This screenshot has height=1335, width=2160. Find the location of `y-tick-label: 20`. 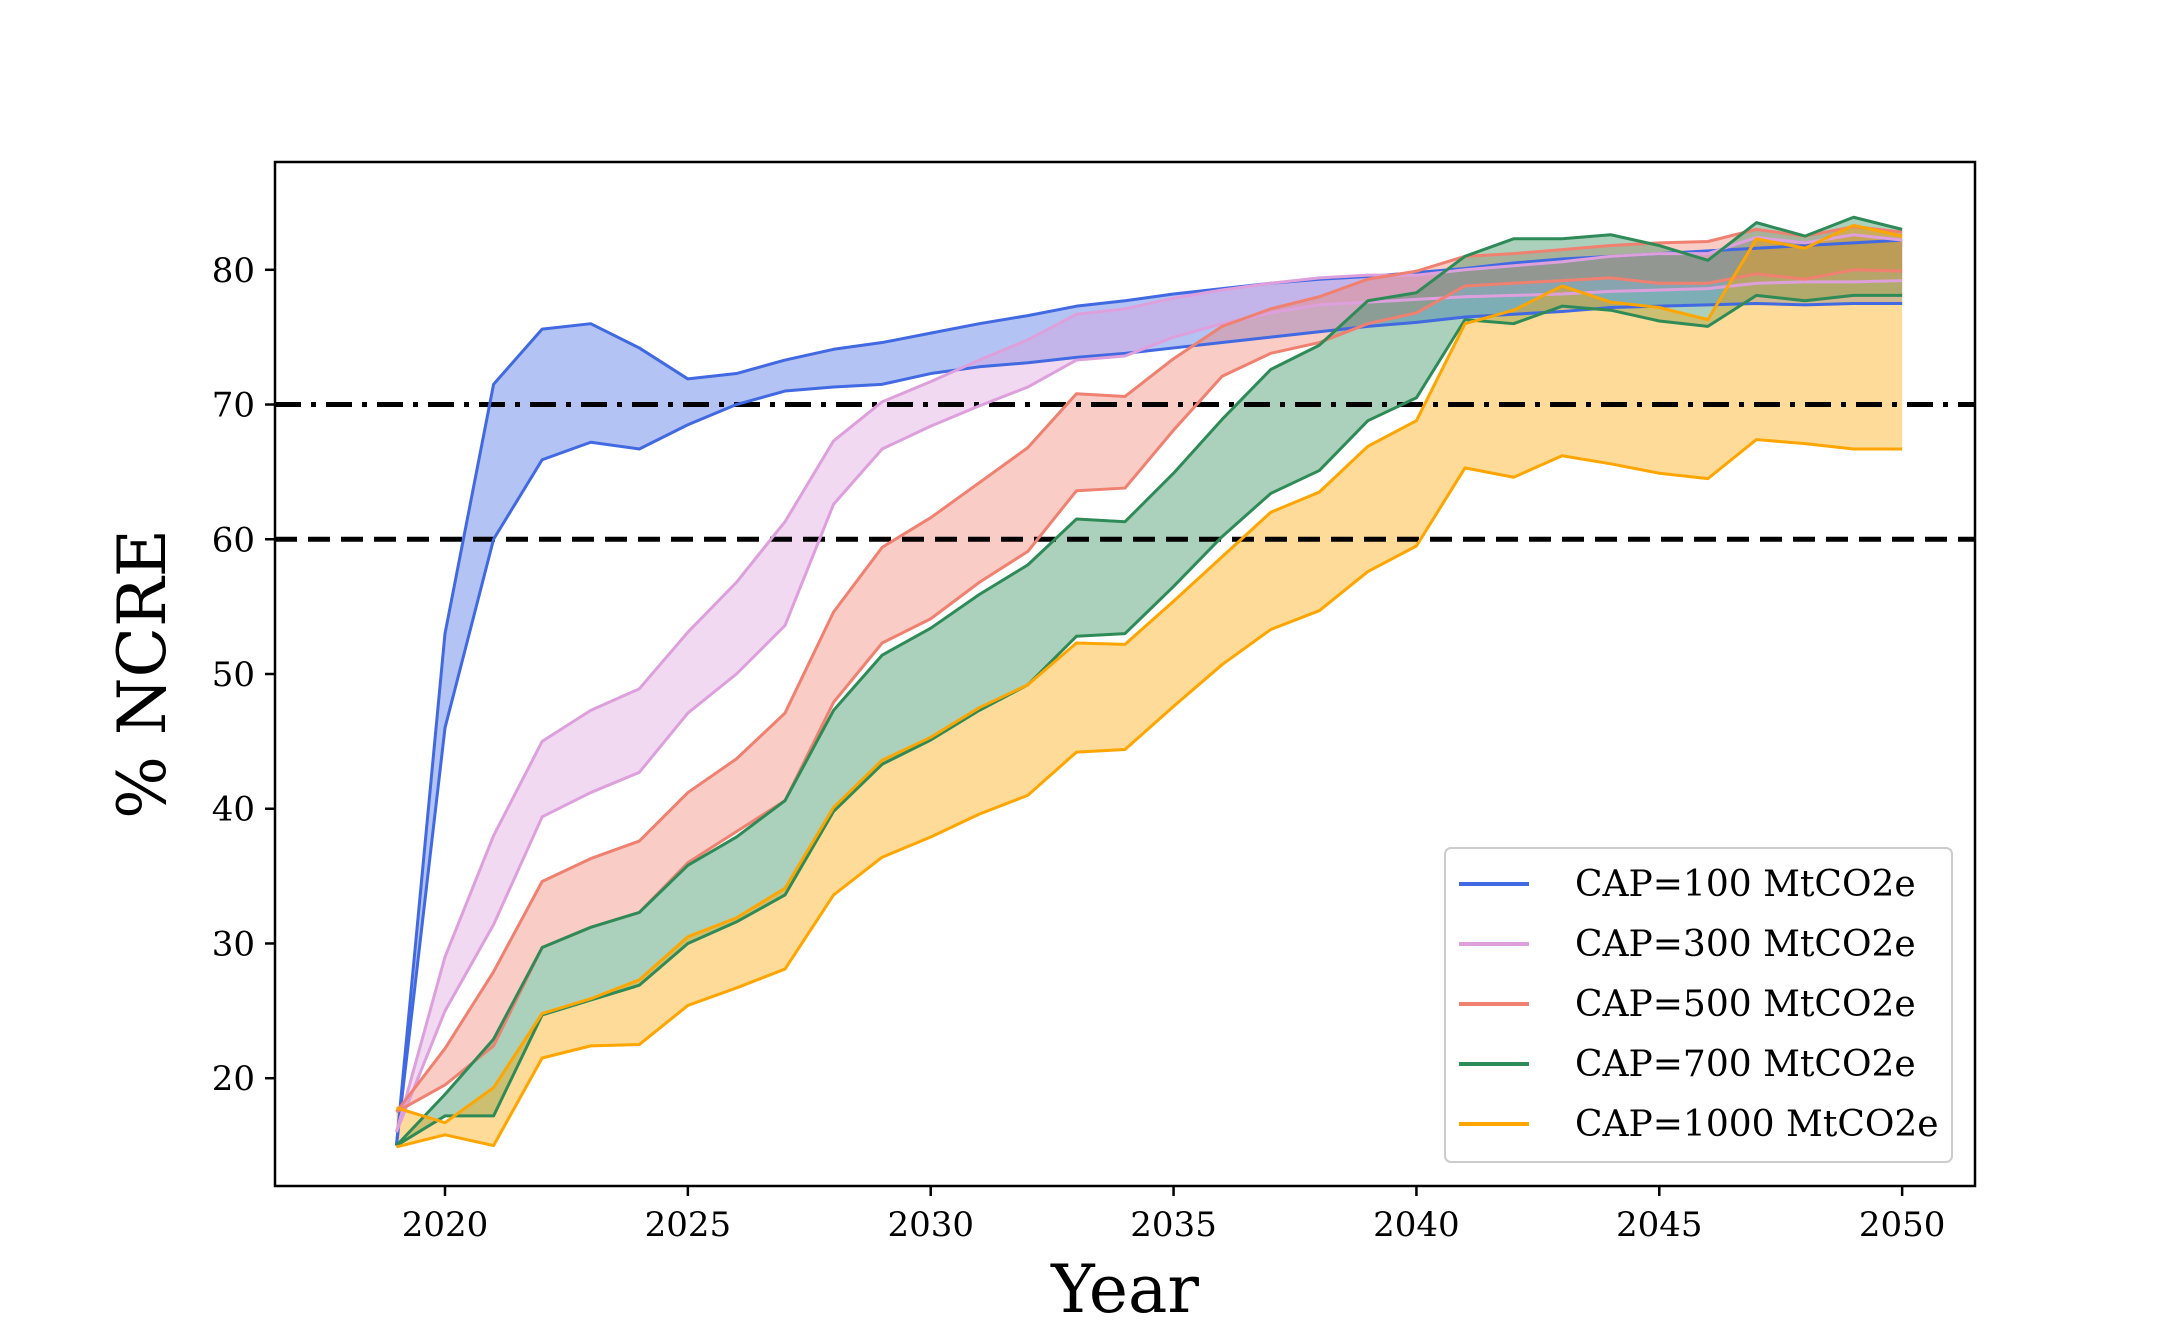

y-tick-label: 20 is located at coordinates (233, 1079).